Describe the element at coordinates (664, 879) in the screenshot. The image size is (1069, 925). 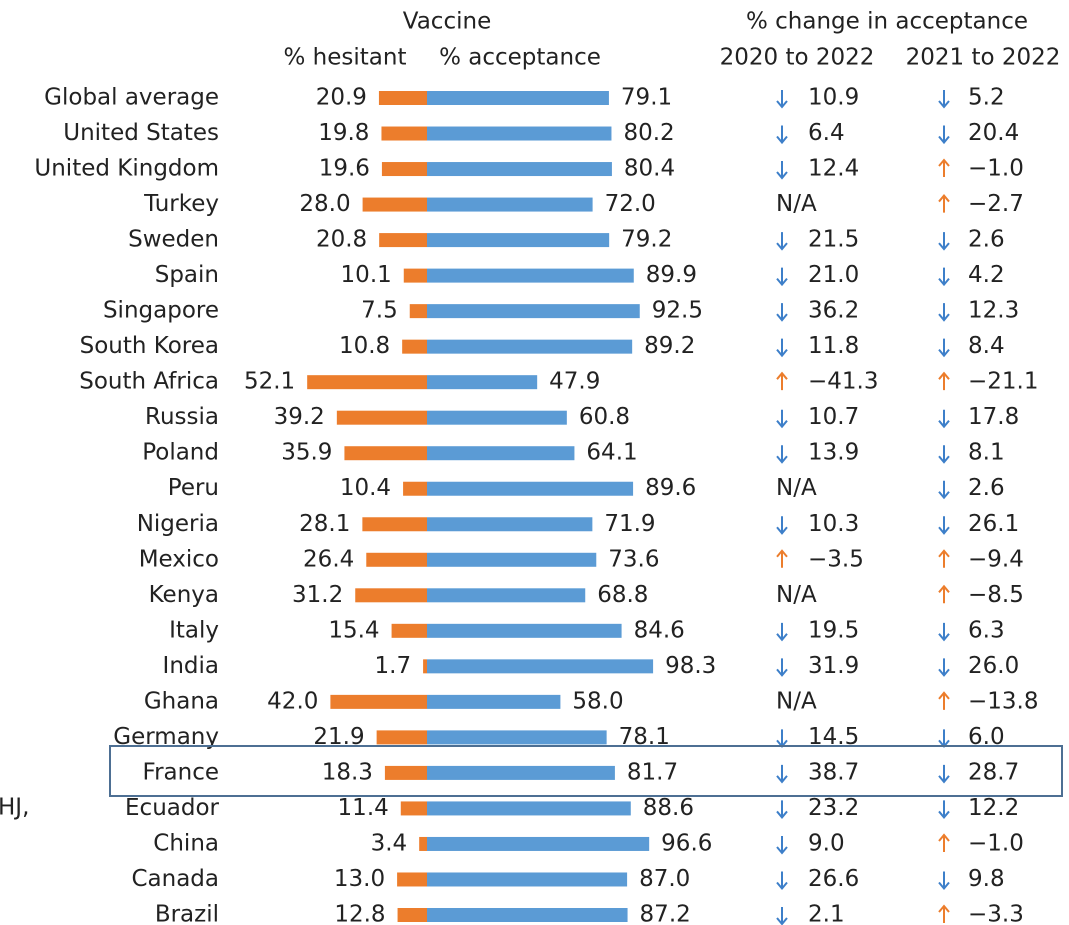
I see `value-label: 87.0` at that location.